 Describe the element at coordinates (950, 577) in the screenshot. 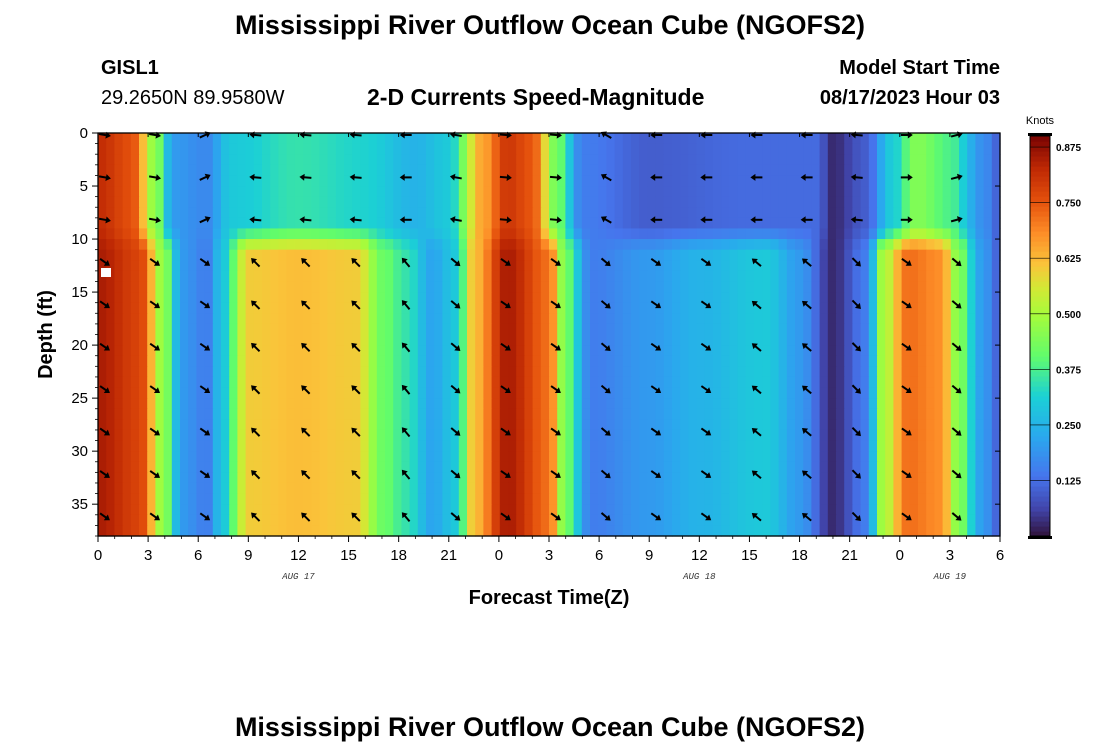

I see `date-label: AUG 19` at that location.